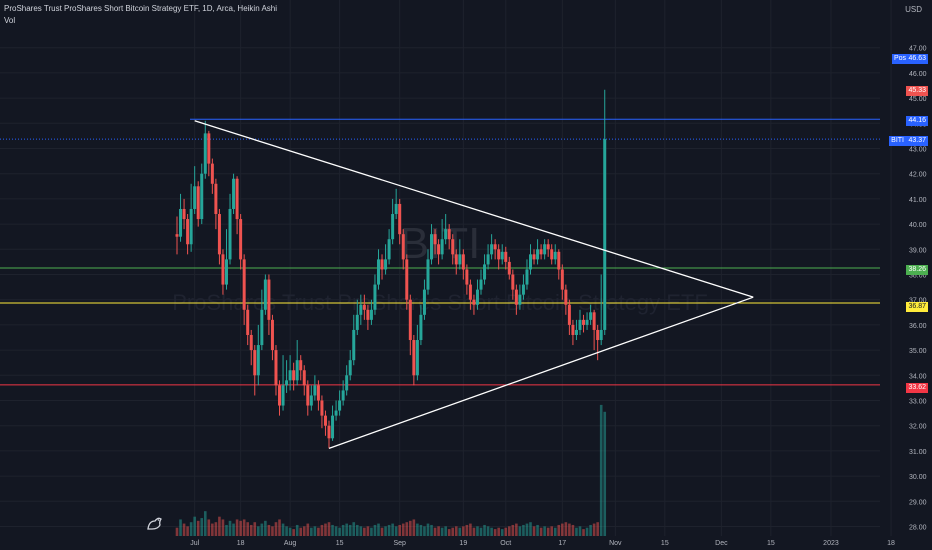 The width and height of the screenshot is (932, 550). Describe the element at coordinates (541, 372) in the screenshot. I see `trendline` at that location.